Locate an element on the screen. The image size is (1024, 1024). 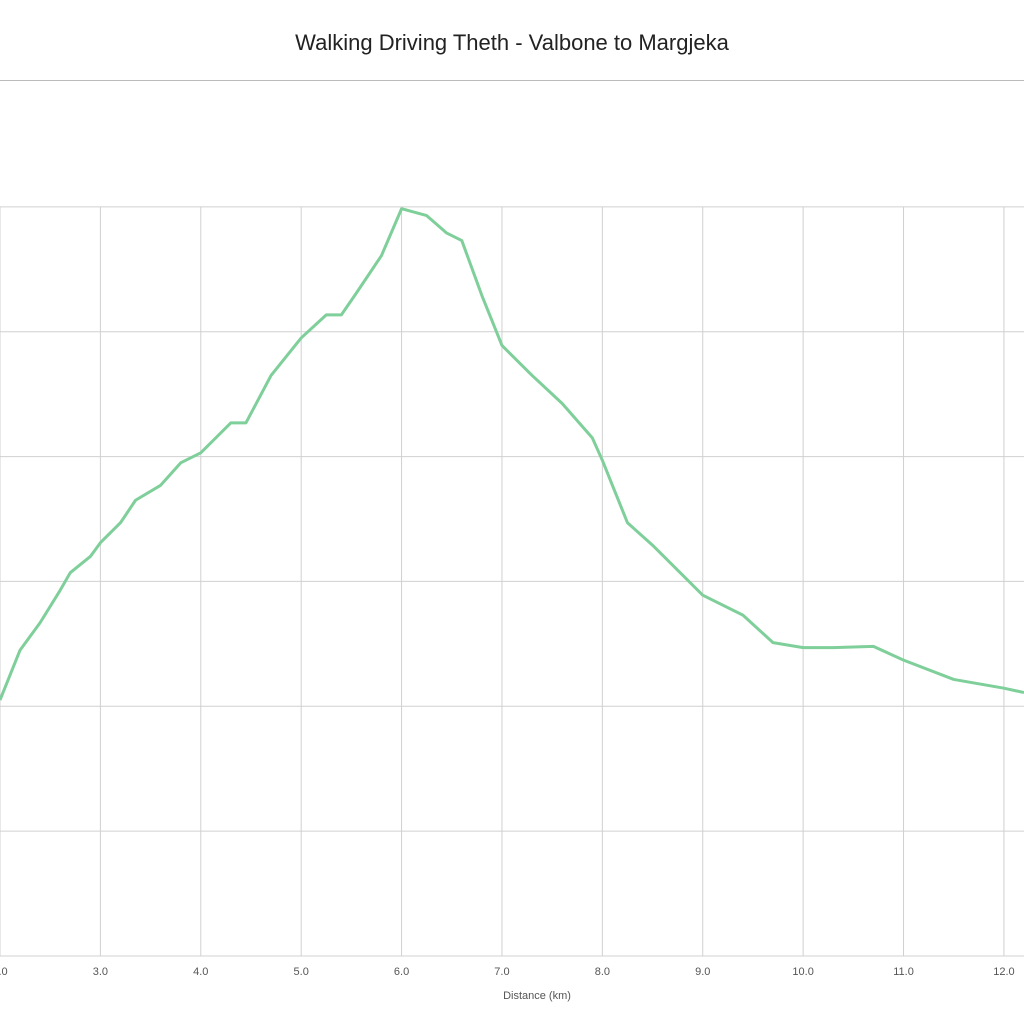
x-axis-label: Distance (km) is located at coordinates (537, 996).